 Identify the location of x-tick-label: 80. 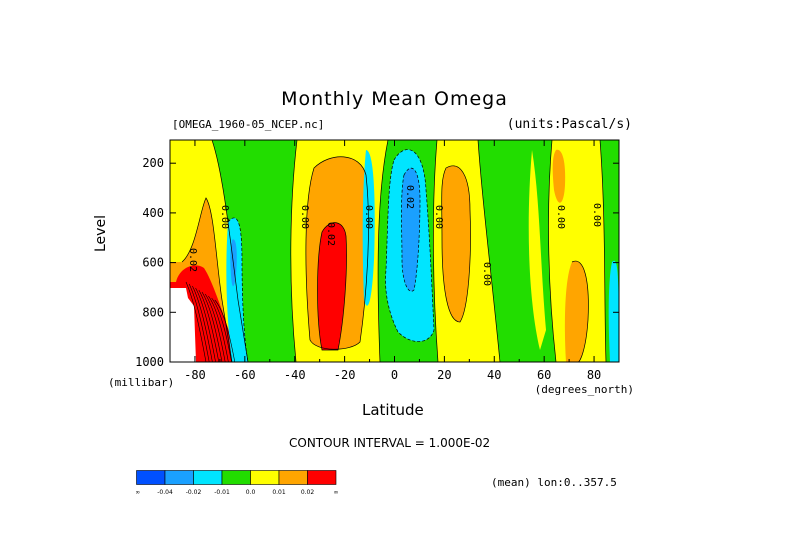
(594, 375).